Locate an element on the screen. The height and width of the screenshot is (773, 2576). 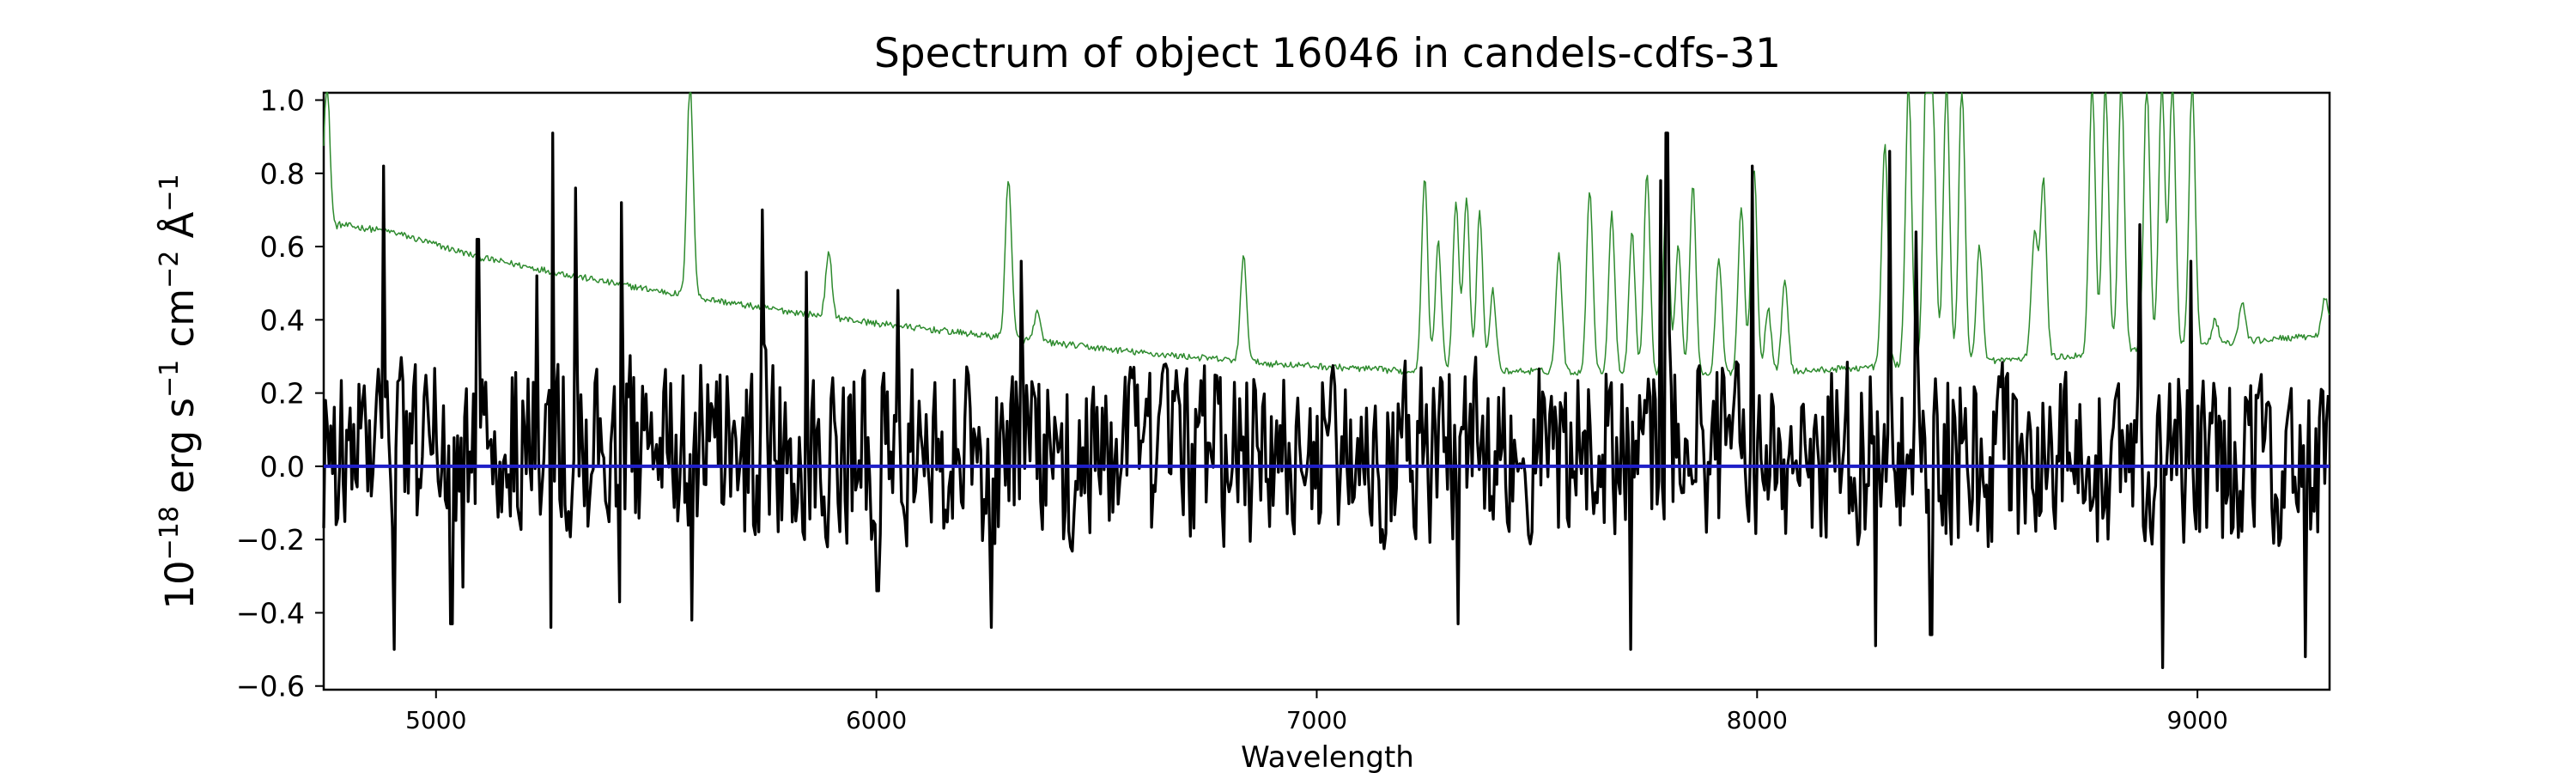
y-axis-label: 10−18 erg s−1 cm−2 Å−1 is located at coordinates (179, 391).